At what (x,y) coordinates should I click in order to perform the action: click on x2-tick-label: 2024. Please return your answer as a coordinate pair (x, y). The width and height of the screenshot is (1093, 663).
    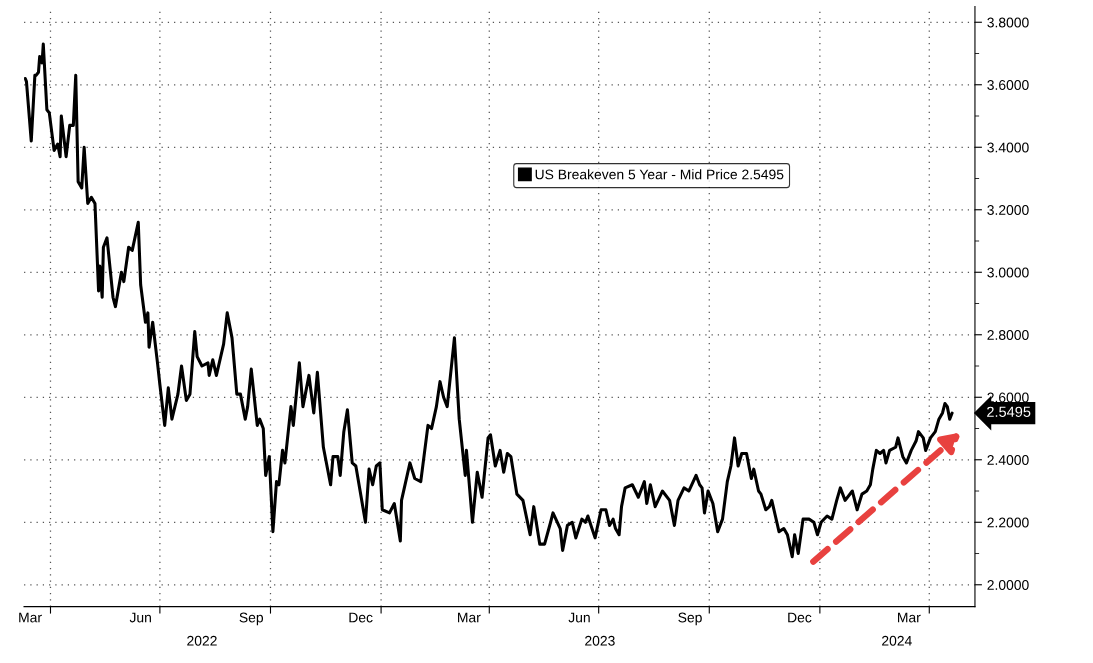
    Looking at the image, I should click on (897, 640).